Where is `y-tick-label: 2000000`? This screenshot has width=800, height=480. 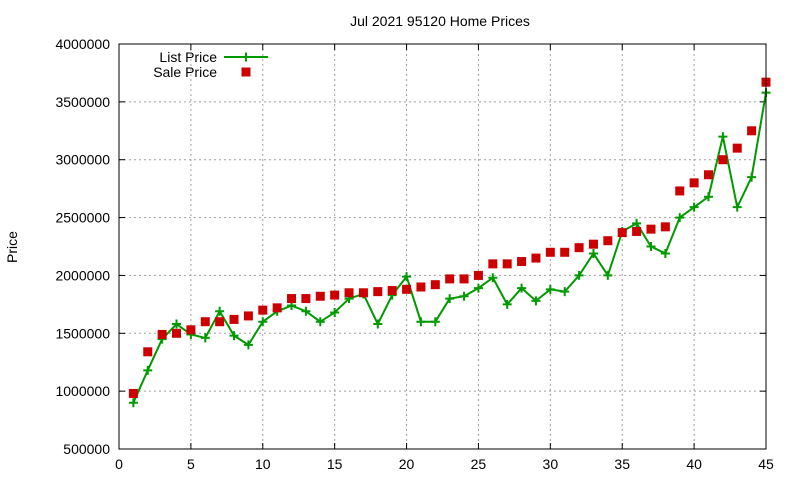 y-tick-label: 2000000 is located at coordinates (82, 275).